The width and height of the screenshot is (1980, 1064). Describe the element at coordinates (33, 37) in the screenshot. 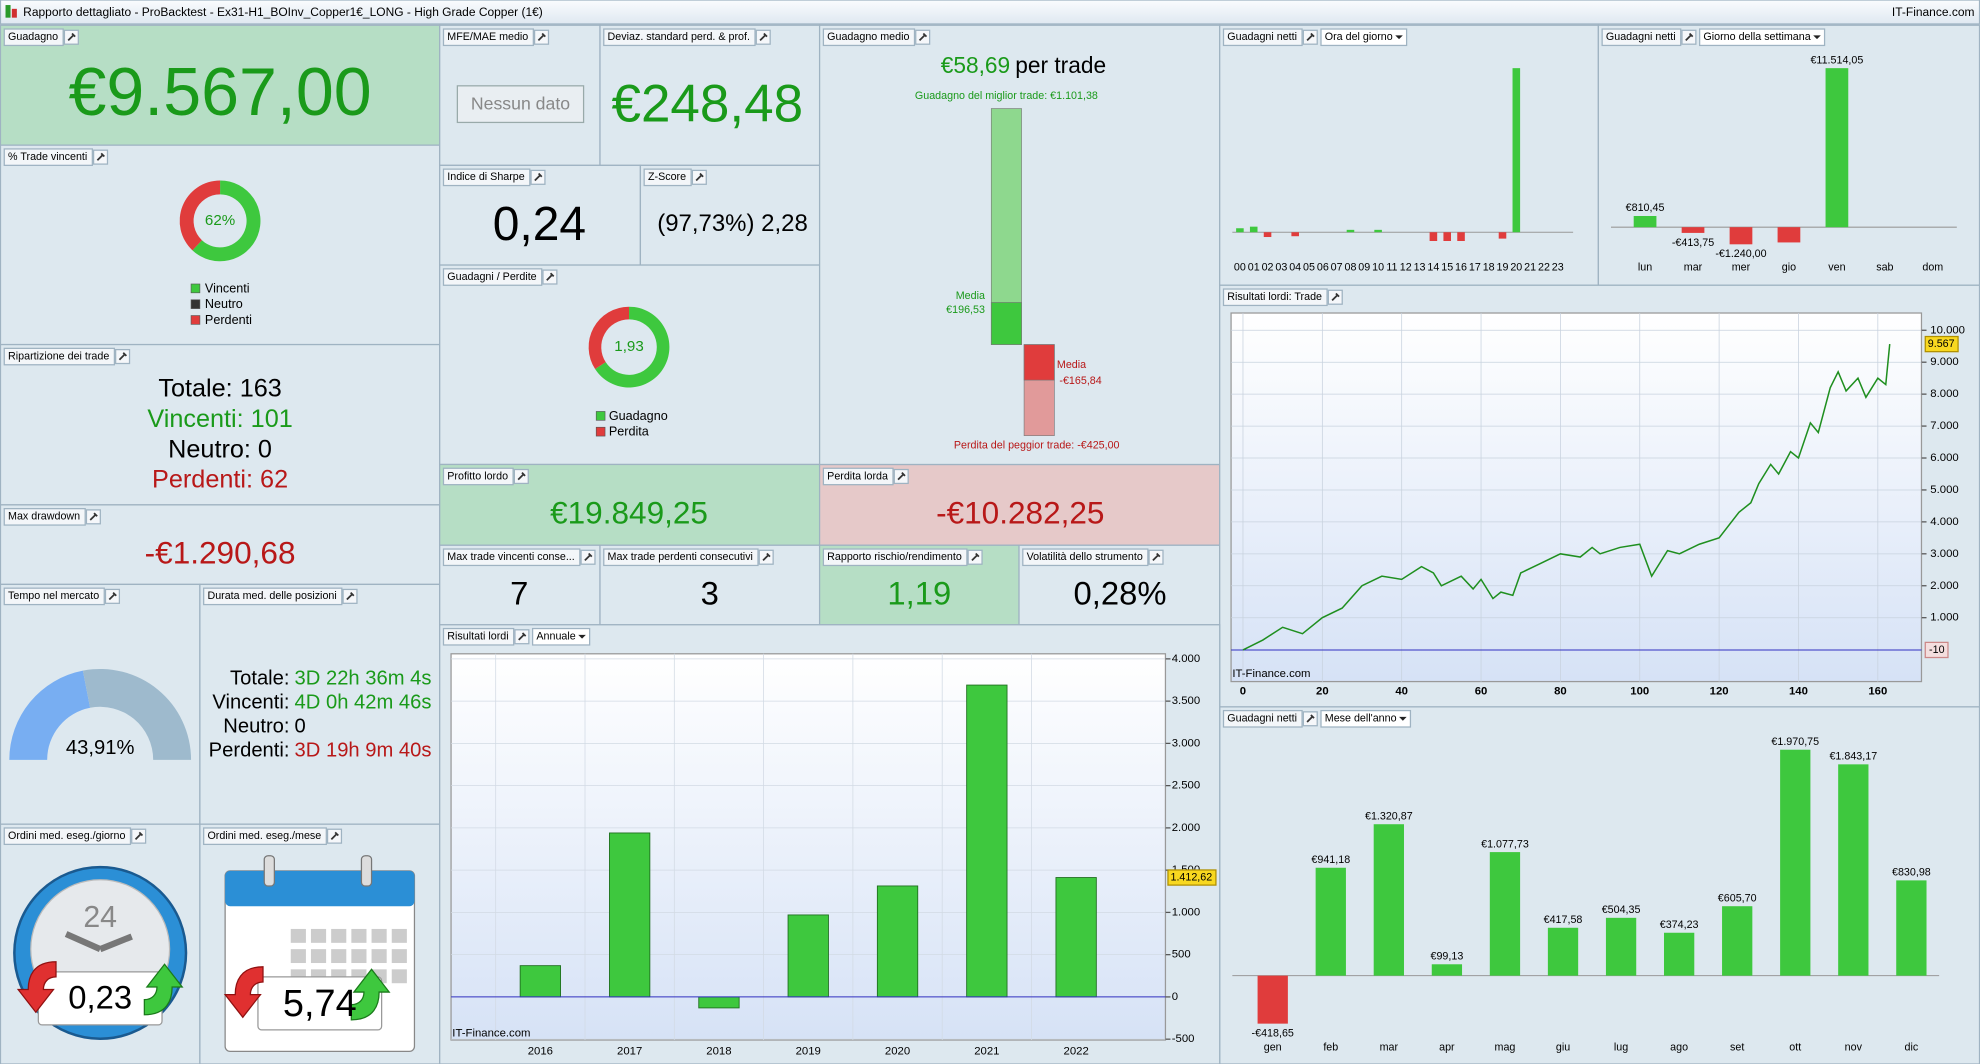

I see `panel-title: Guadagno` at that location.